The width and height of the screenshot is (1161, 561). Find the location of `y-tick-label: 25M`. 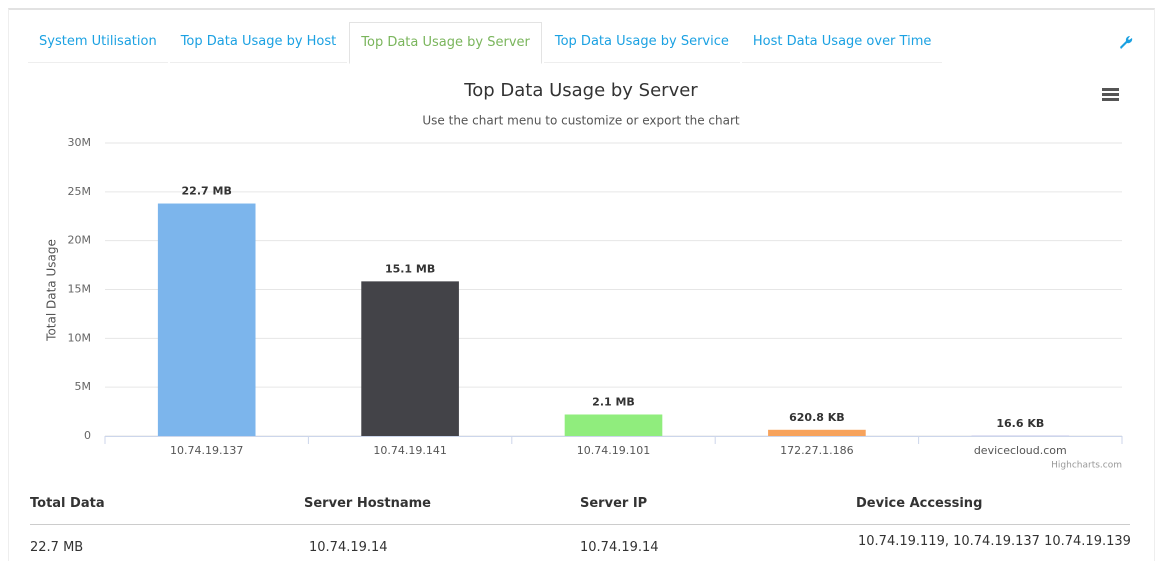

y-tick-label: 25M is located at coordinates (80, 191).